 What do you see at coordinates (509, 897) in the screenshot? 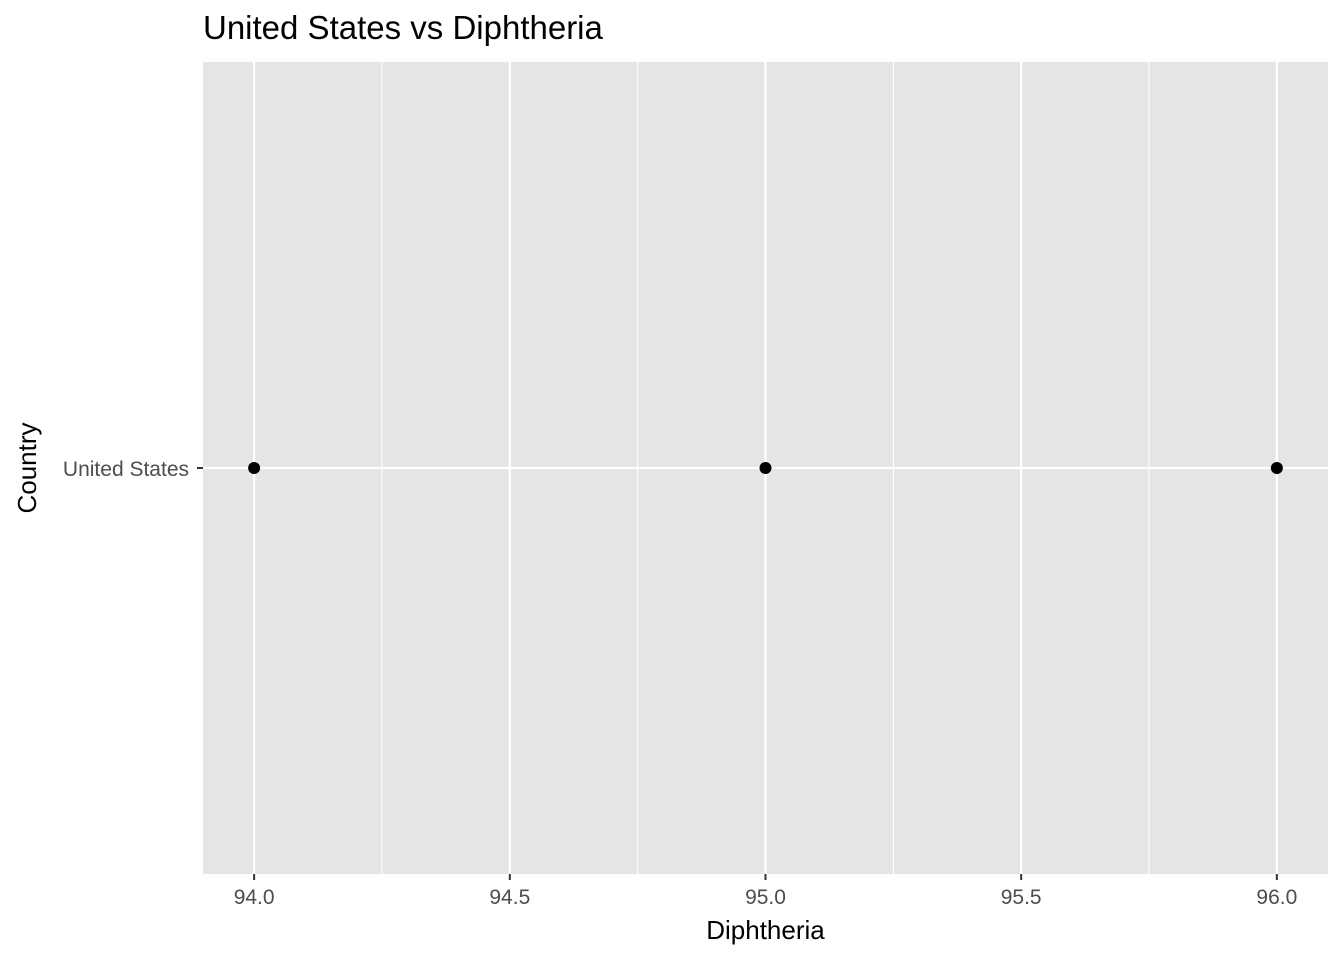
I see `x-tick-label: 94.5` at bounding box center [509, 897].